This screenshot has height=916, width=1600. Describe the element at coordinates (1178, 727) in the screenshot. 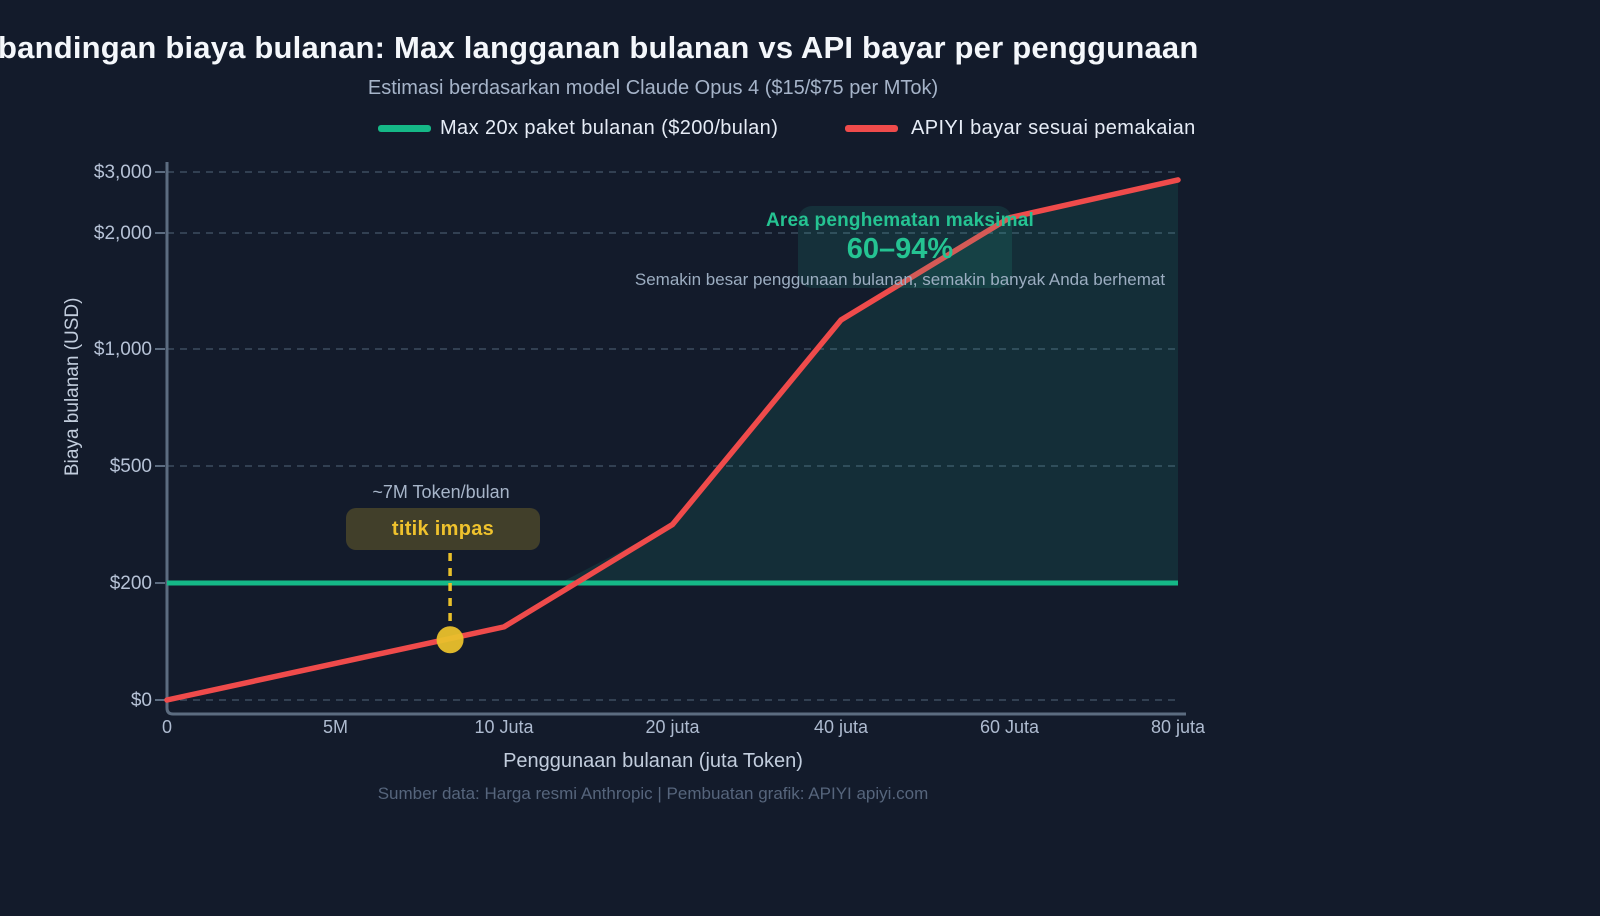

I see `x-tick-label: 80 juta` at that location.